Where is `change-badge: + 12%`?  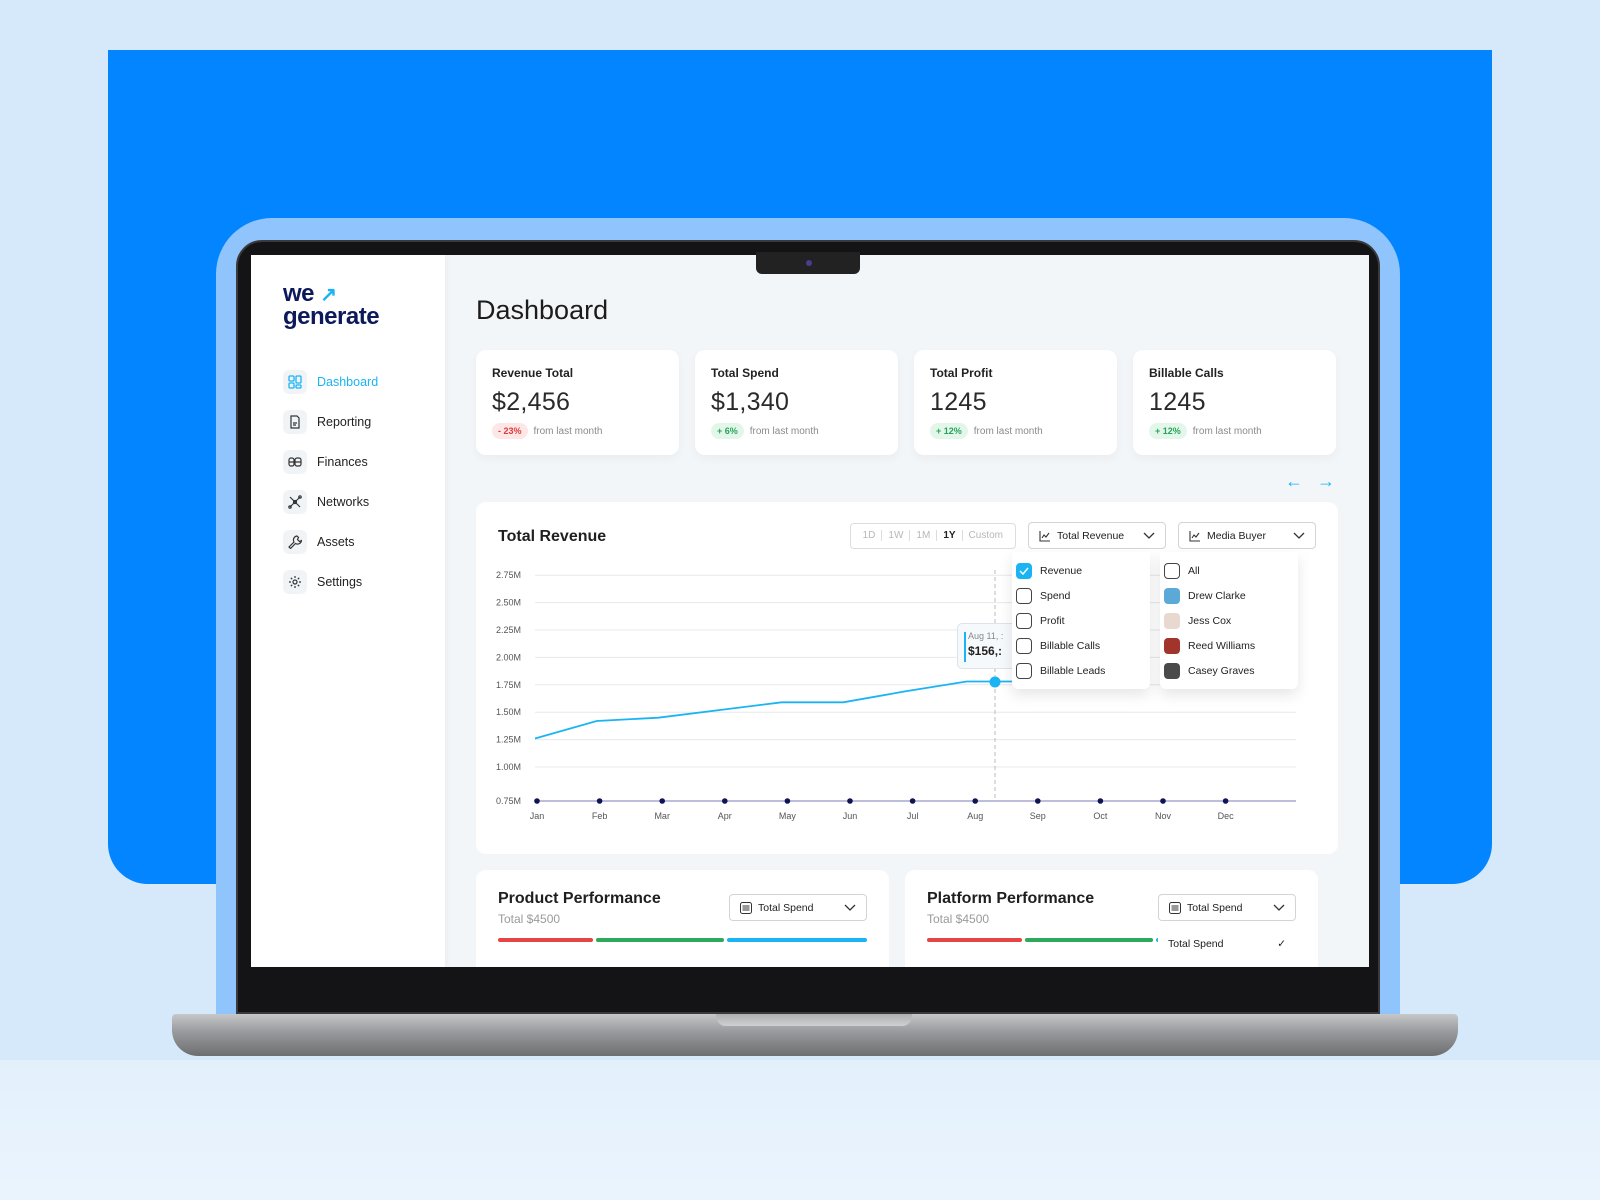 change-badge: + 12% is located at coordinates (1168, 431).